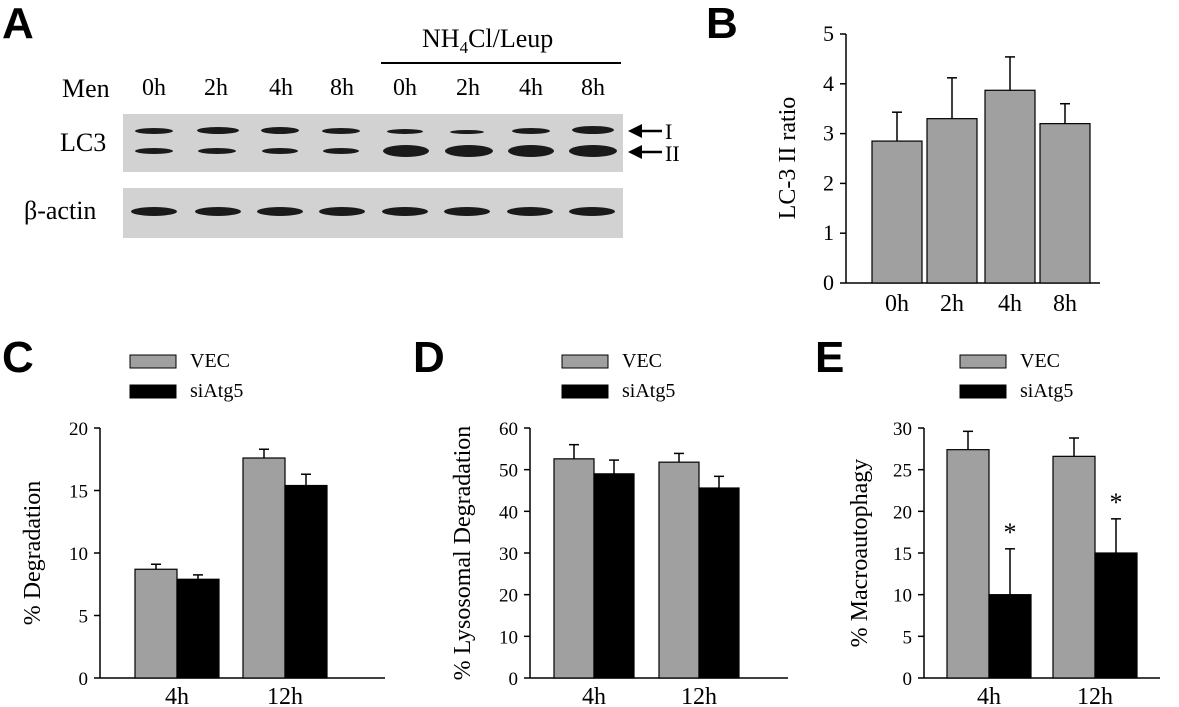 The width and height of the screenshot is (1179, 707). I want to click on y-tick-label: 4, so click(828, 83).